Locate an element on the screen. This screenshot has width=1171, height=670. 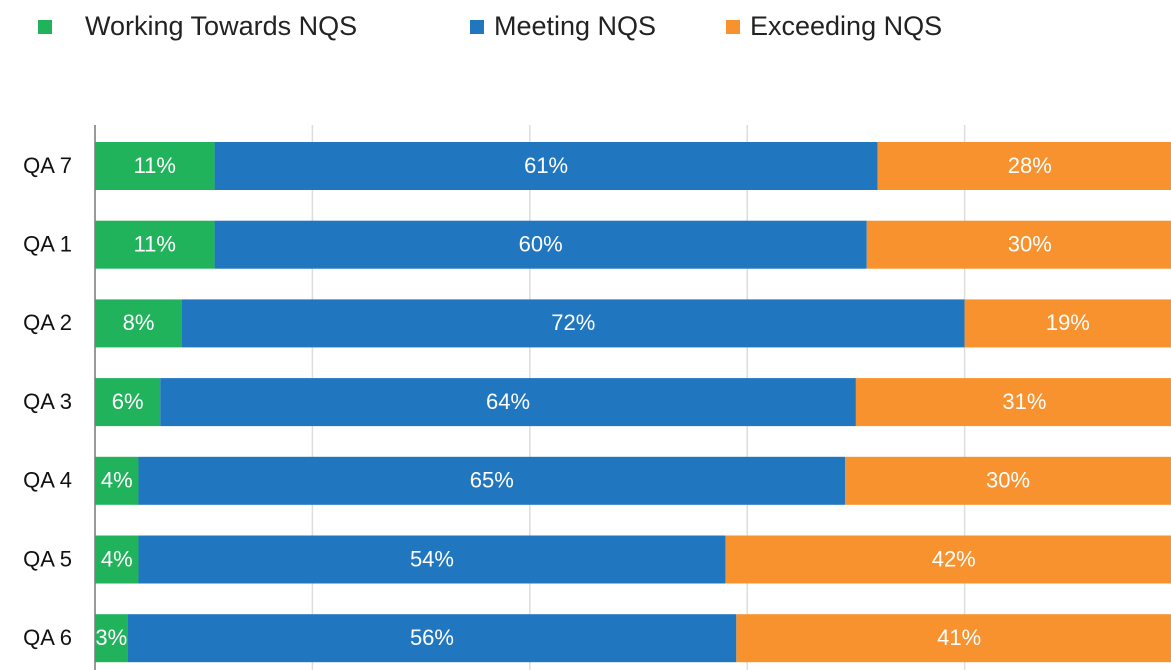
value-label: 3% is located at coordinates (111, 637).